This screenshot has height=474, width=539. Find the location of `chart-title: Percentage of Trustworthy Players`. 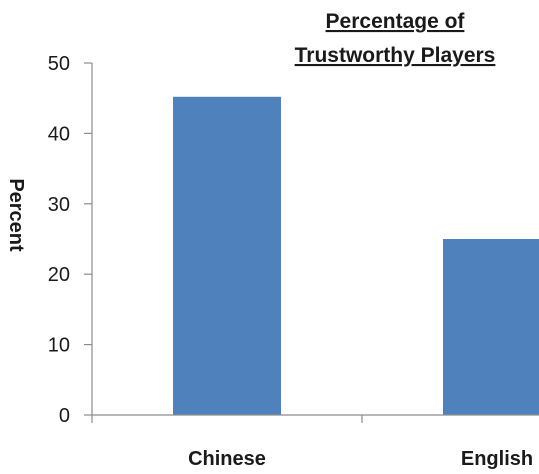

chart-title: Percentage of Trustworthy Players is located at coordinates (395, 38).